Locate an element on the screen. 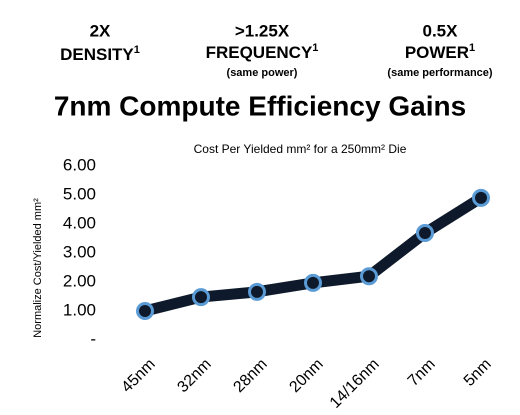  x-tick-label: 7nm is located at coordinates (422, 373).